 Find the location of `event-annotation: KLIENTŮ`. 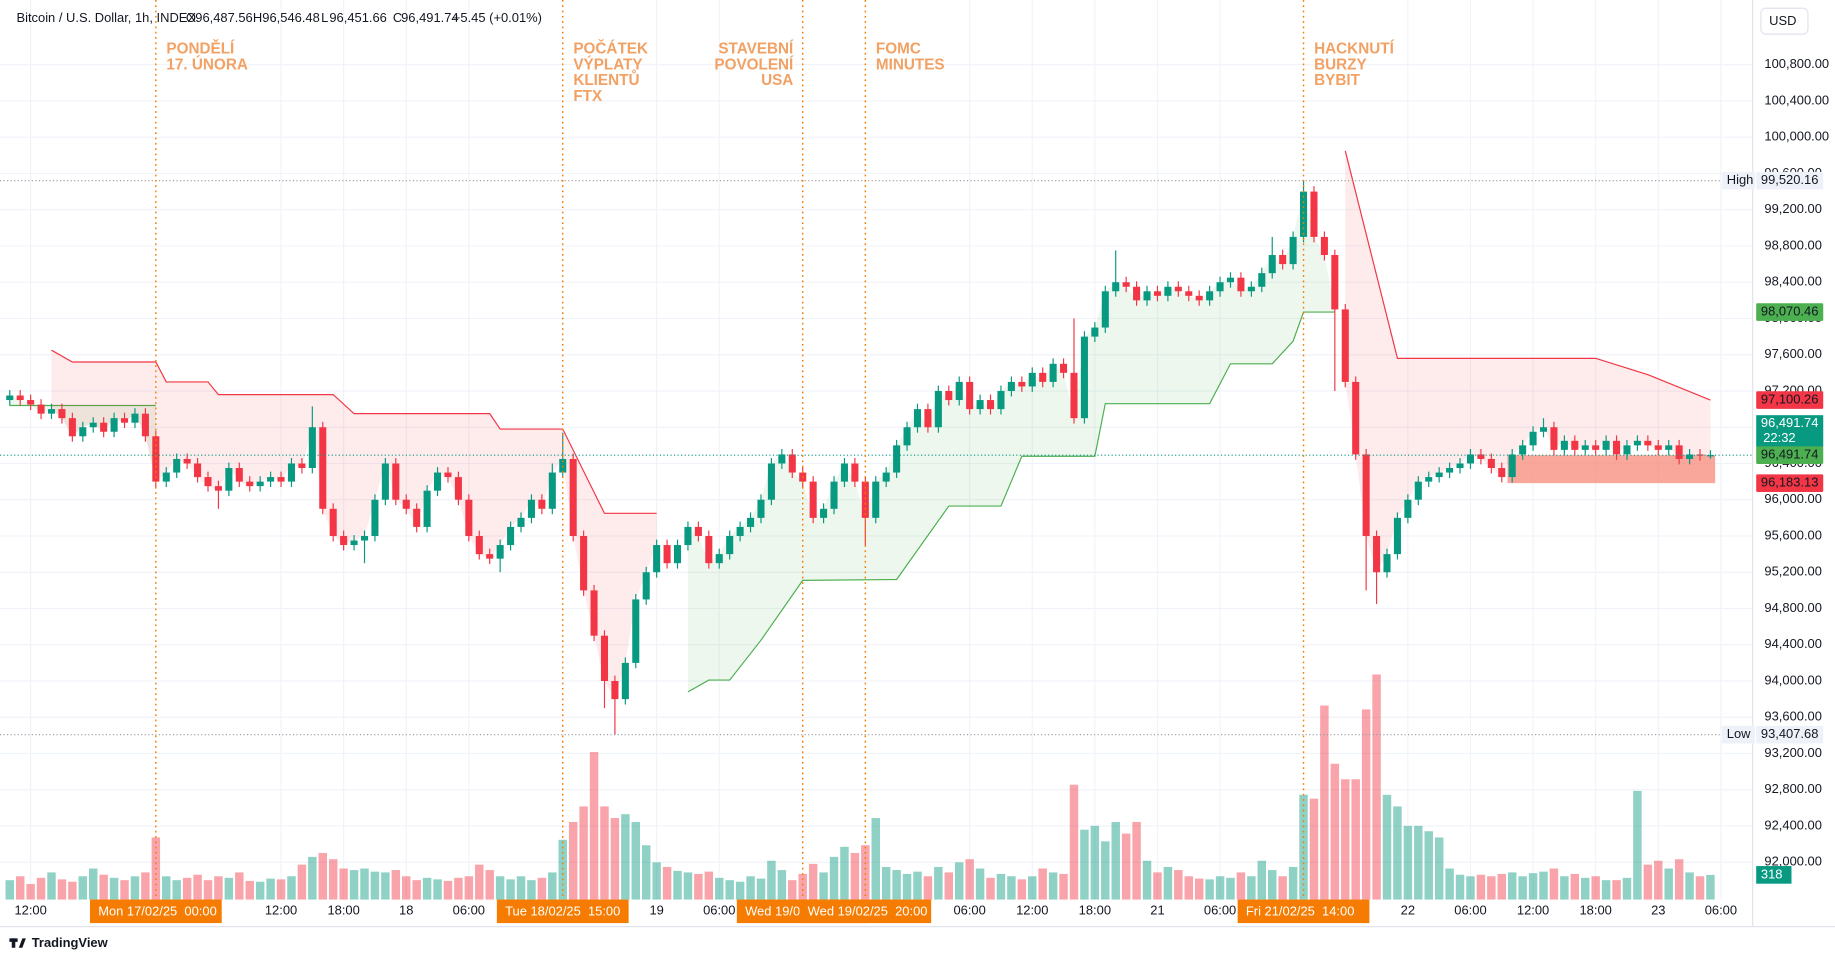

event-annotation: KLIENTŮ is located at coordinates (606, 79).